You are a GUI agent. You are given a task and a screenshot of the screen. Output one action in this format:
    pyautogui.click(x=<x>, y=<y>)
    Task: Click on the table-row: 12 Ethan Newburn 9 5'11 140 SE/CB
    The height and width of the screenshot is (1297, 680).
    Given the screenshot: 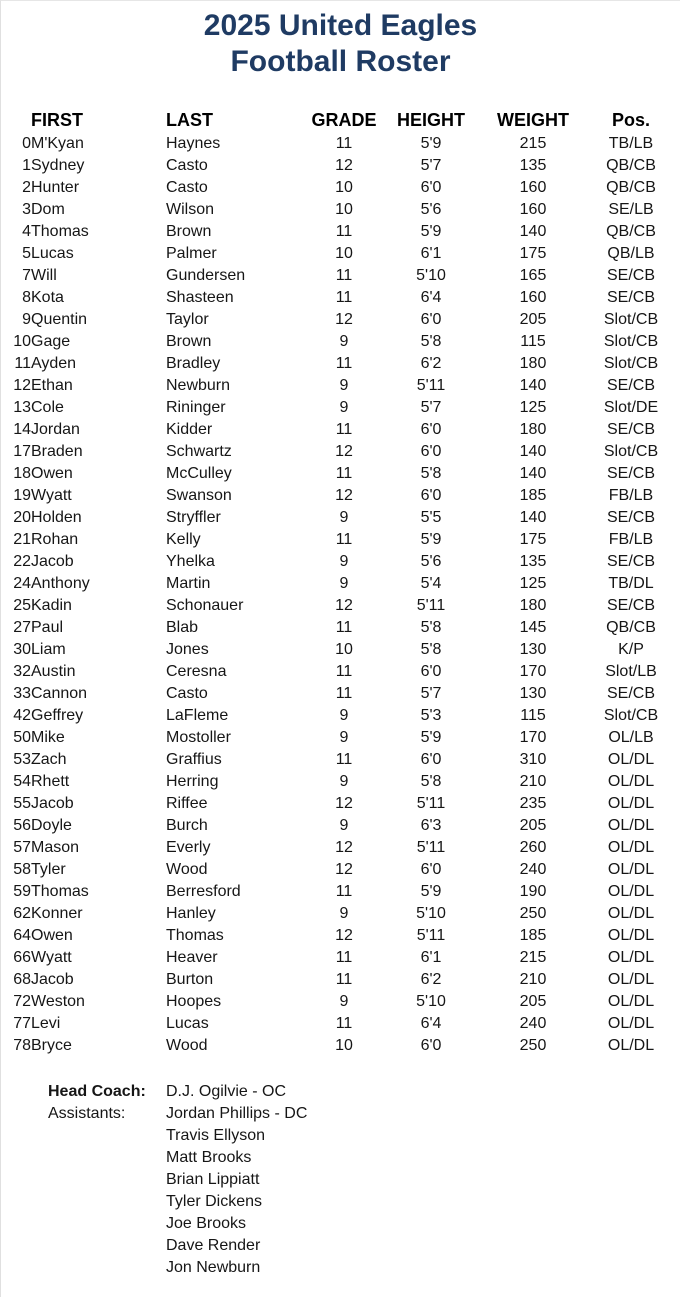 What is the action you would take?
    pyautogui.click(x=339, y=386)
    